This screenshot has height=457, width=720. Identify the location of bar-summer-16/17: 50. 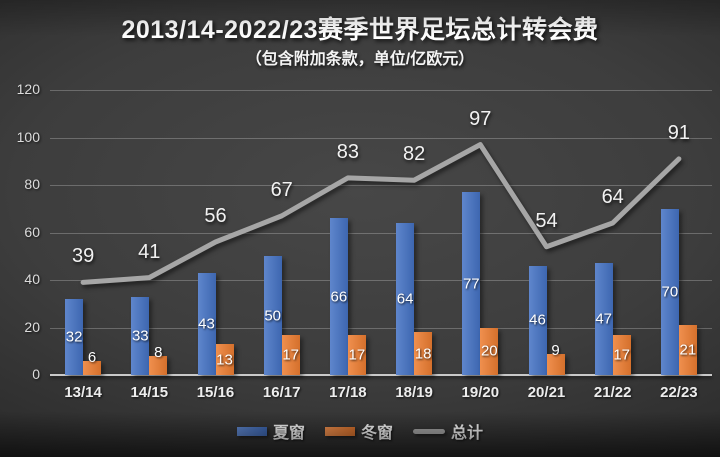
(272, 315).